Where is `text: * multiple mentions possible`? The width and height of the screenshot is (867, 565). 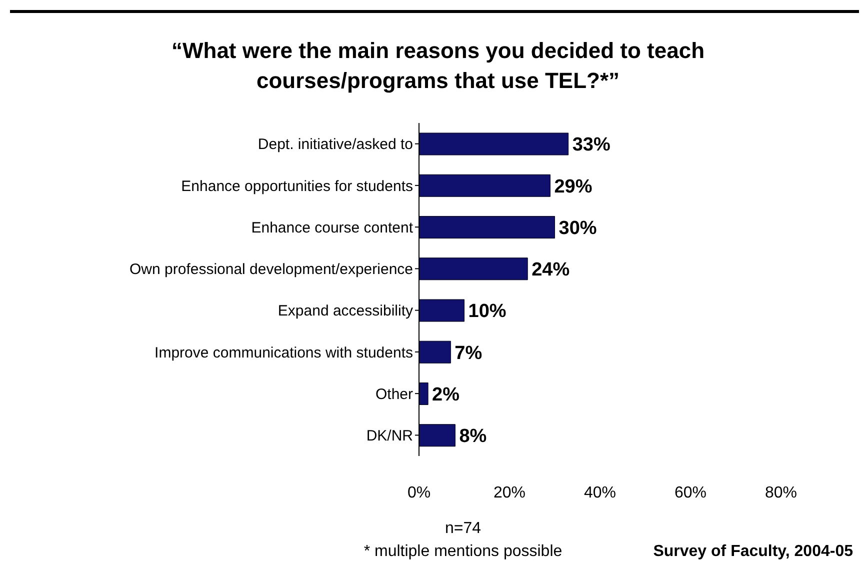 text: * multiple mentions possible is located at coordinates (463, 552).